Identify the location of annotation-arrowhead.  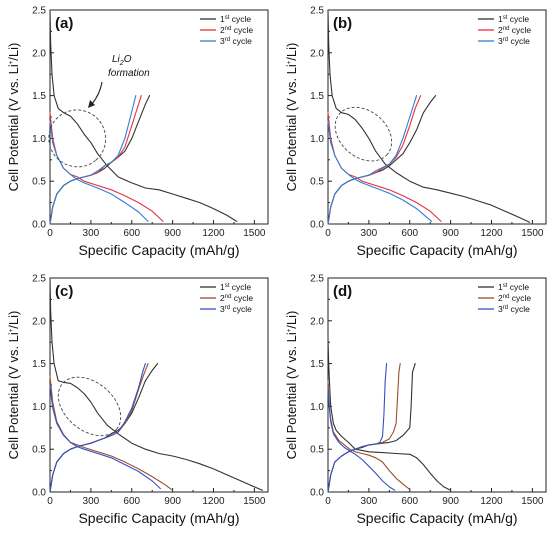
(91, 104).